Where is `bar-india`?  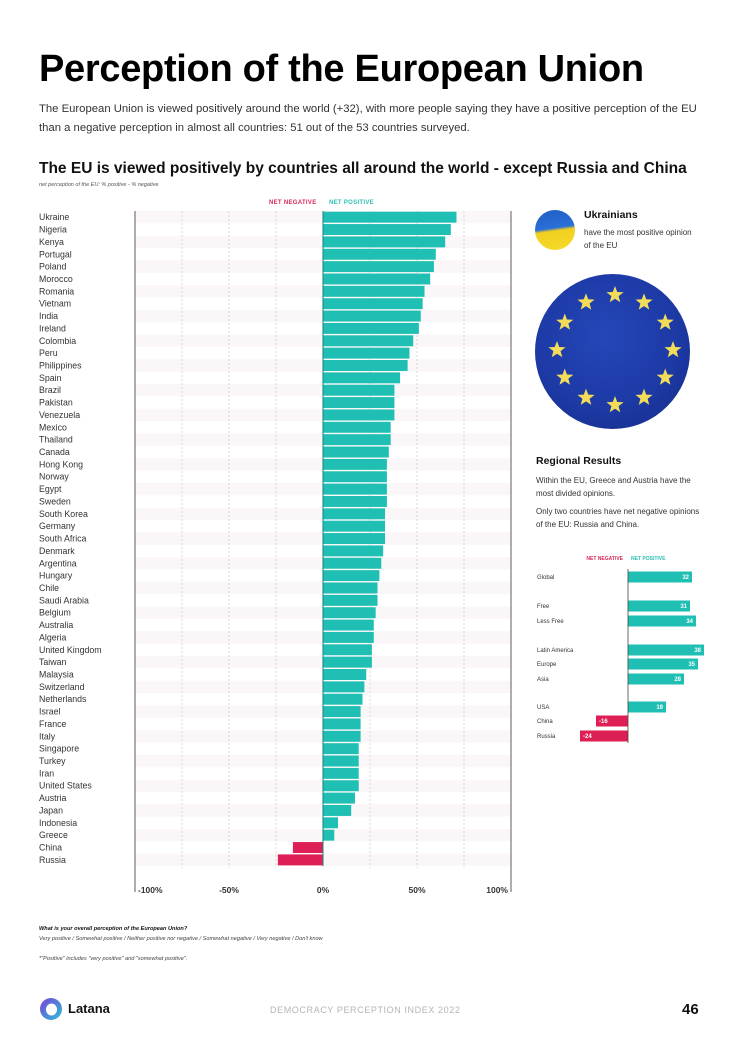
bar-india is located at coordinates (372, 316).